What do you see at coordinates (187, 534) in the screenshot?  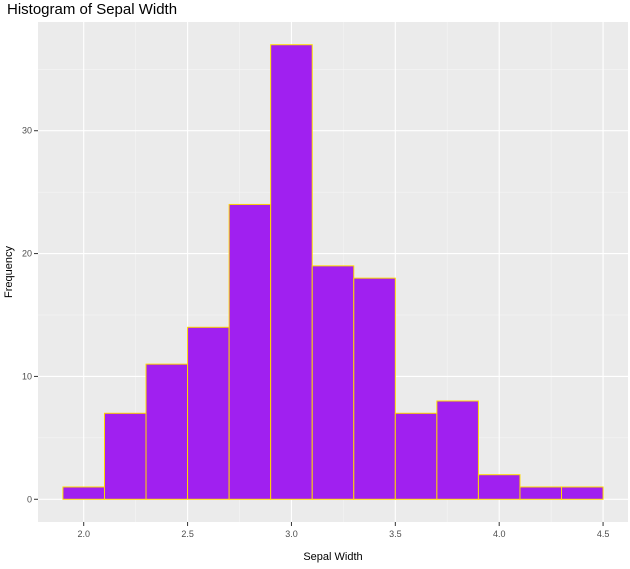 I see `x-tick-label: 2.5` at bounding box center [187, 534].